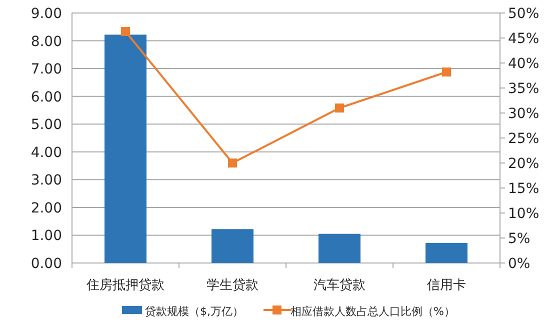 The image size is (557, 329). Describe the element at coordinates (524, 39) in the screenshot. I see `y2-tick-label: 45%` at that location.